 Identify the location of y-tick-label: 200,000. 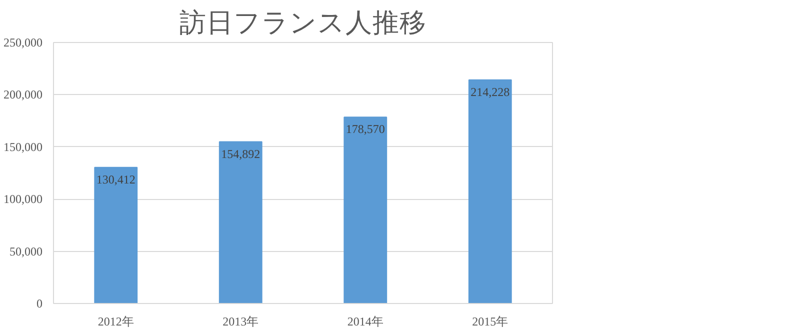
(23, 95).